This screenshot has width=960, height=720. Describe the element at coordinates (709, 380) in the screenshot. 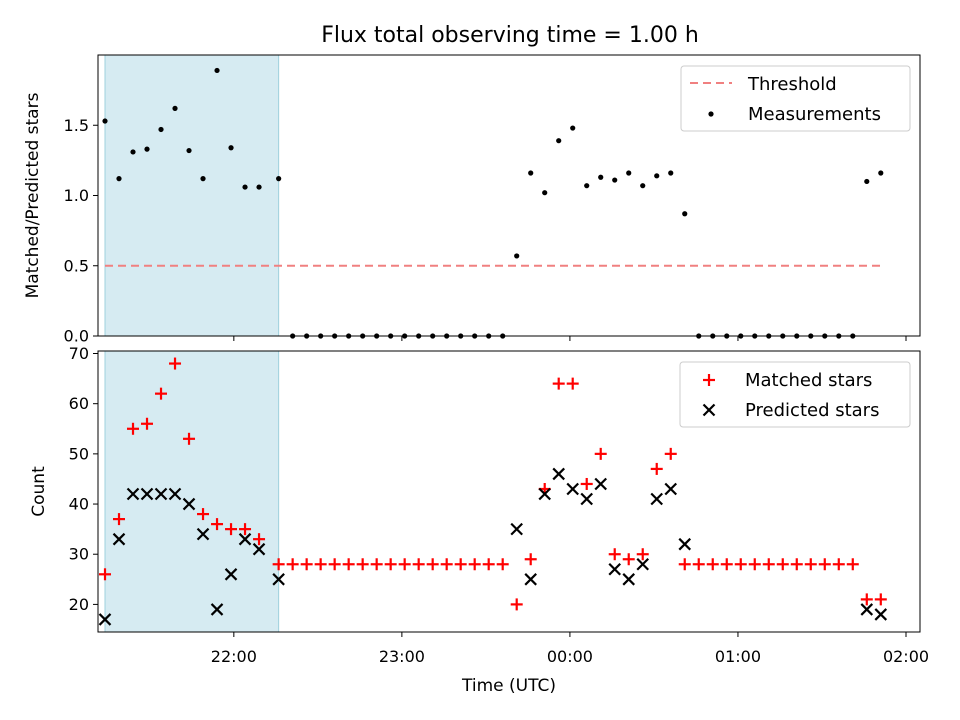

I see `matched-legend-swatch` at that location.